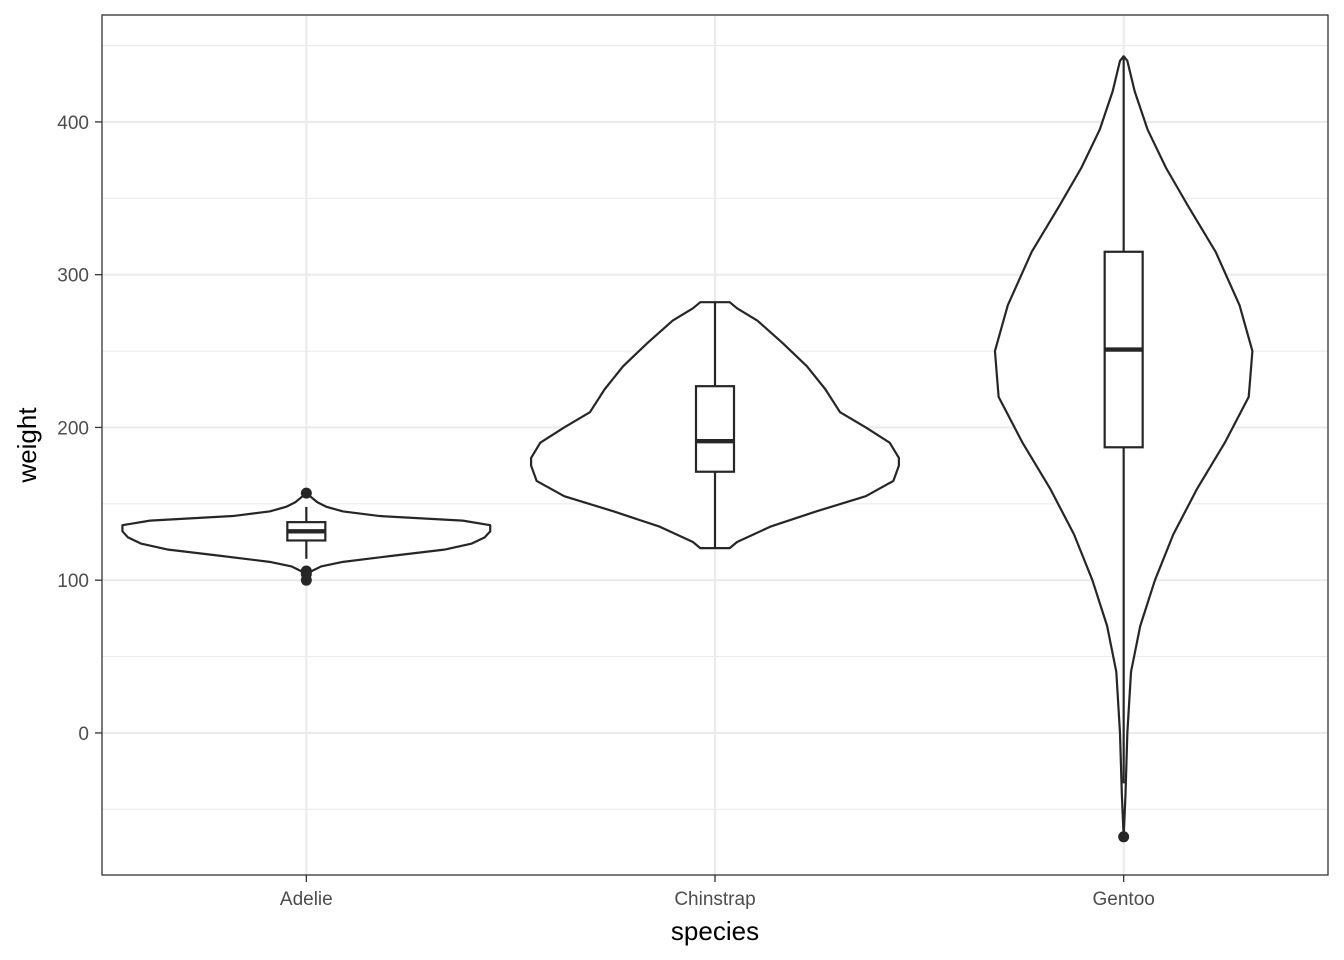 This screenshot has height=960, width=1344. Describe the element at coordinates (73, 581) in the screenshot. I see `y-tick-label: 100` at that location.